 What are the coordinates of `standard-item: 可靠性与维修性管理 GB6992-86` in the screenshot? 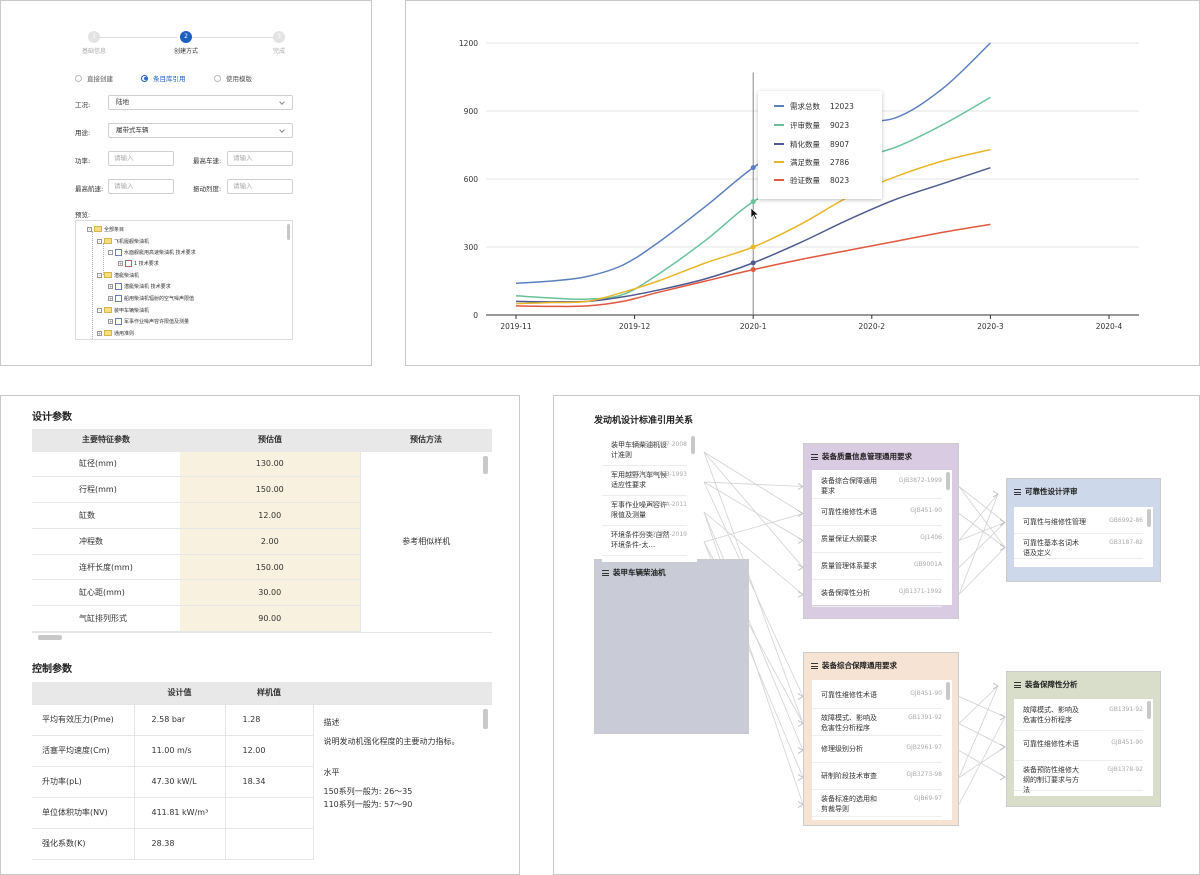 It's located at (1078, 522).